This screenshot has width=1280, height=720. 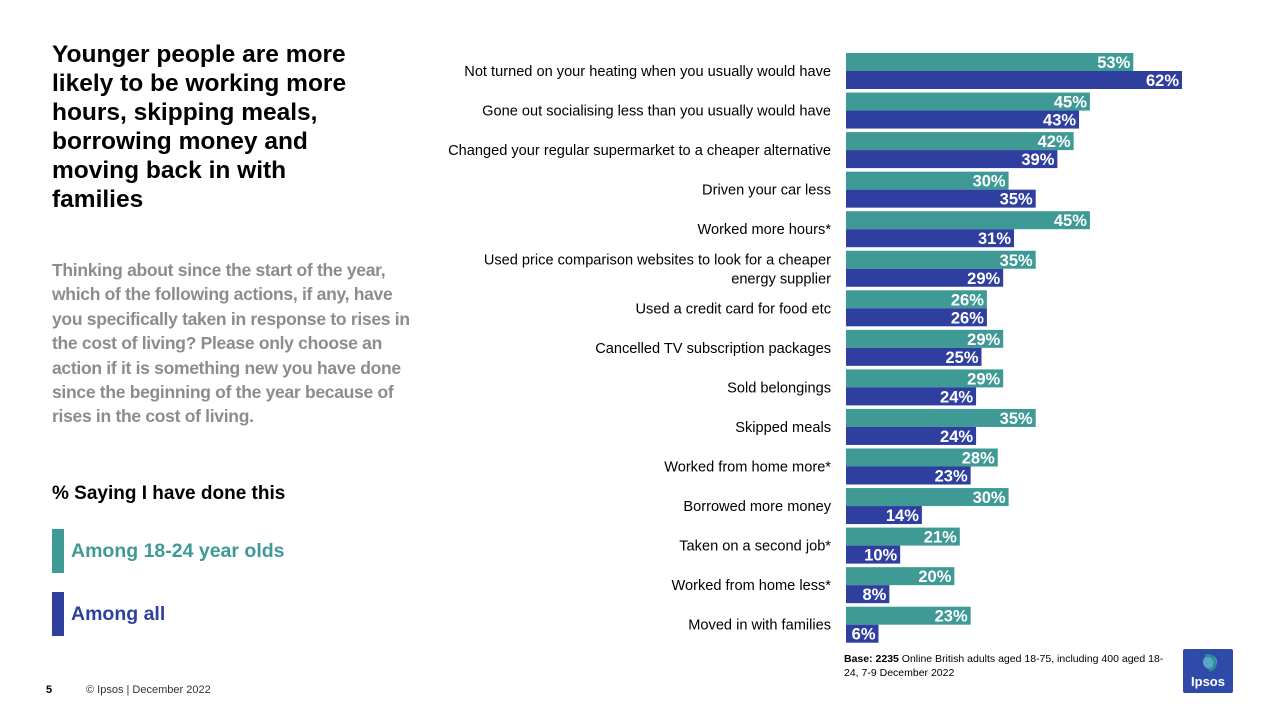 I want to click on data-label-young: 53%, so click(x=1113, y=63).